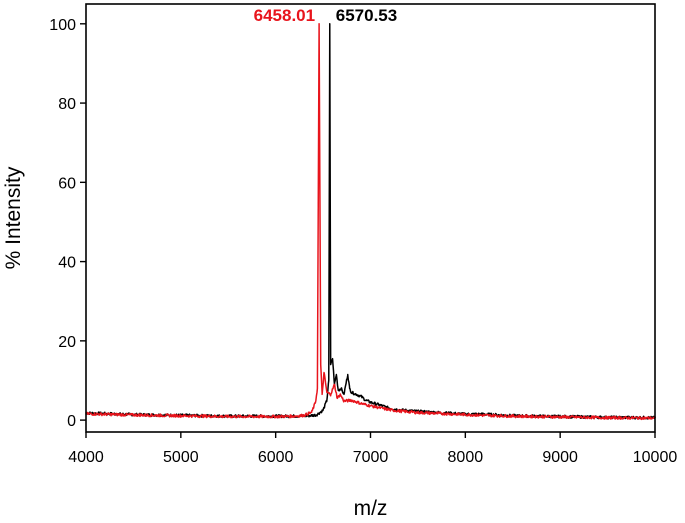 Image resolution: width=685 pixels, height=523 pixels. Describe the element at coordinates (371, 457) in the screenshot. I see `x-tick-label: 7000` at that location.